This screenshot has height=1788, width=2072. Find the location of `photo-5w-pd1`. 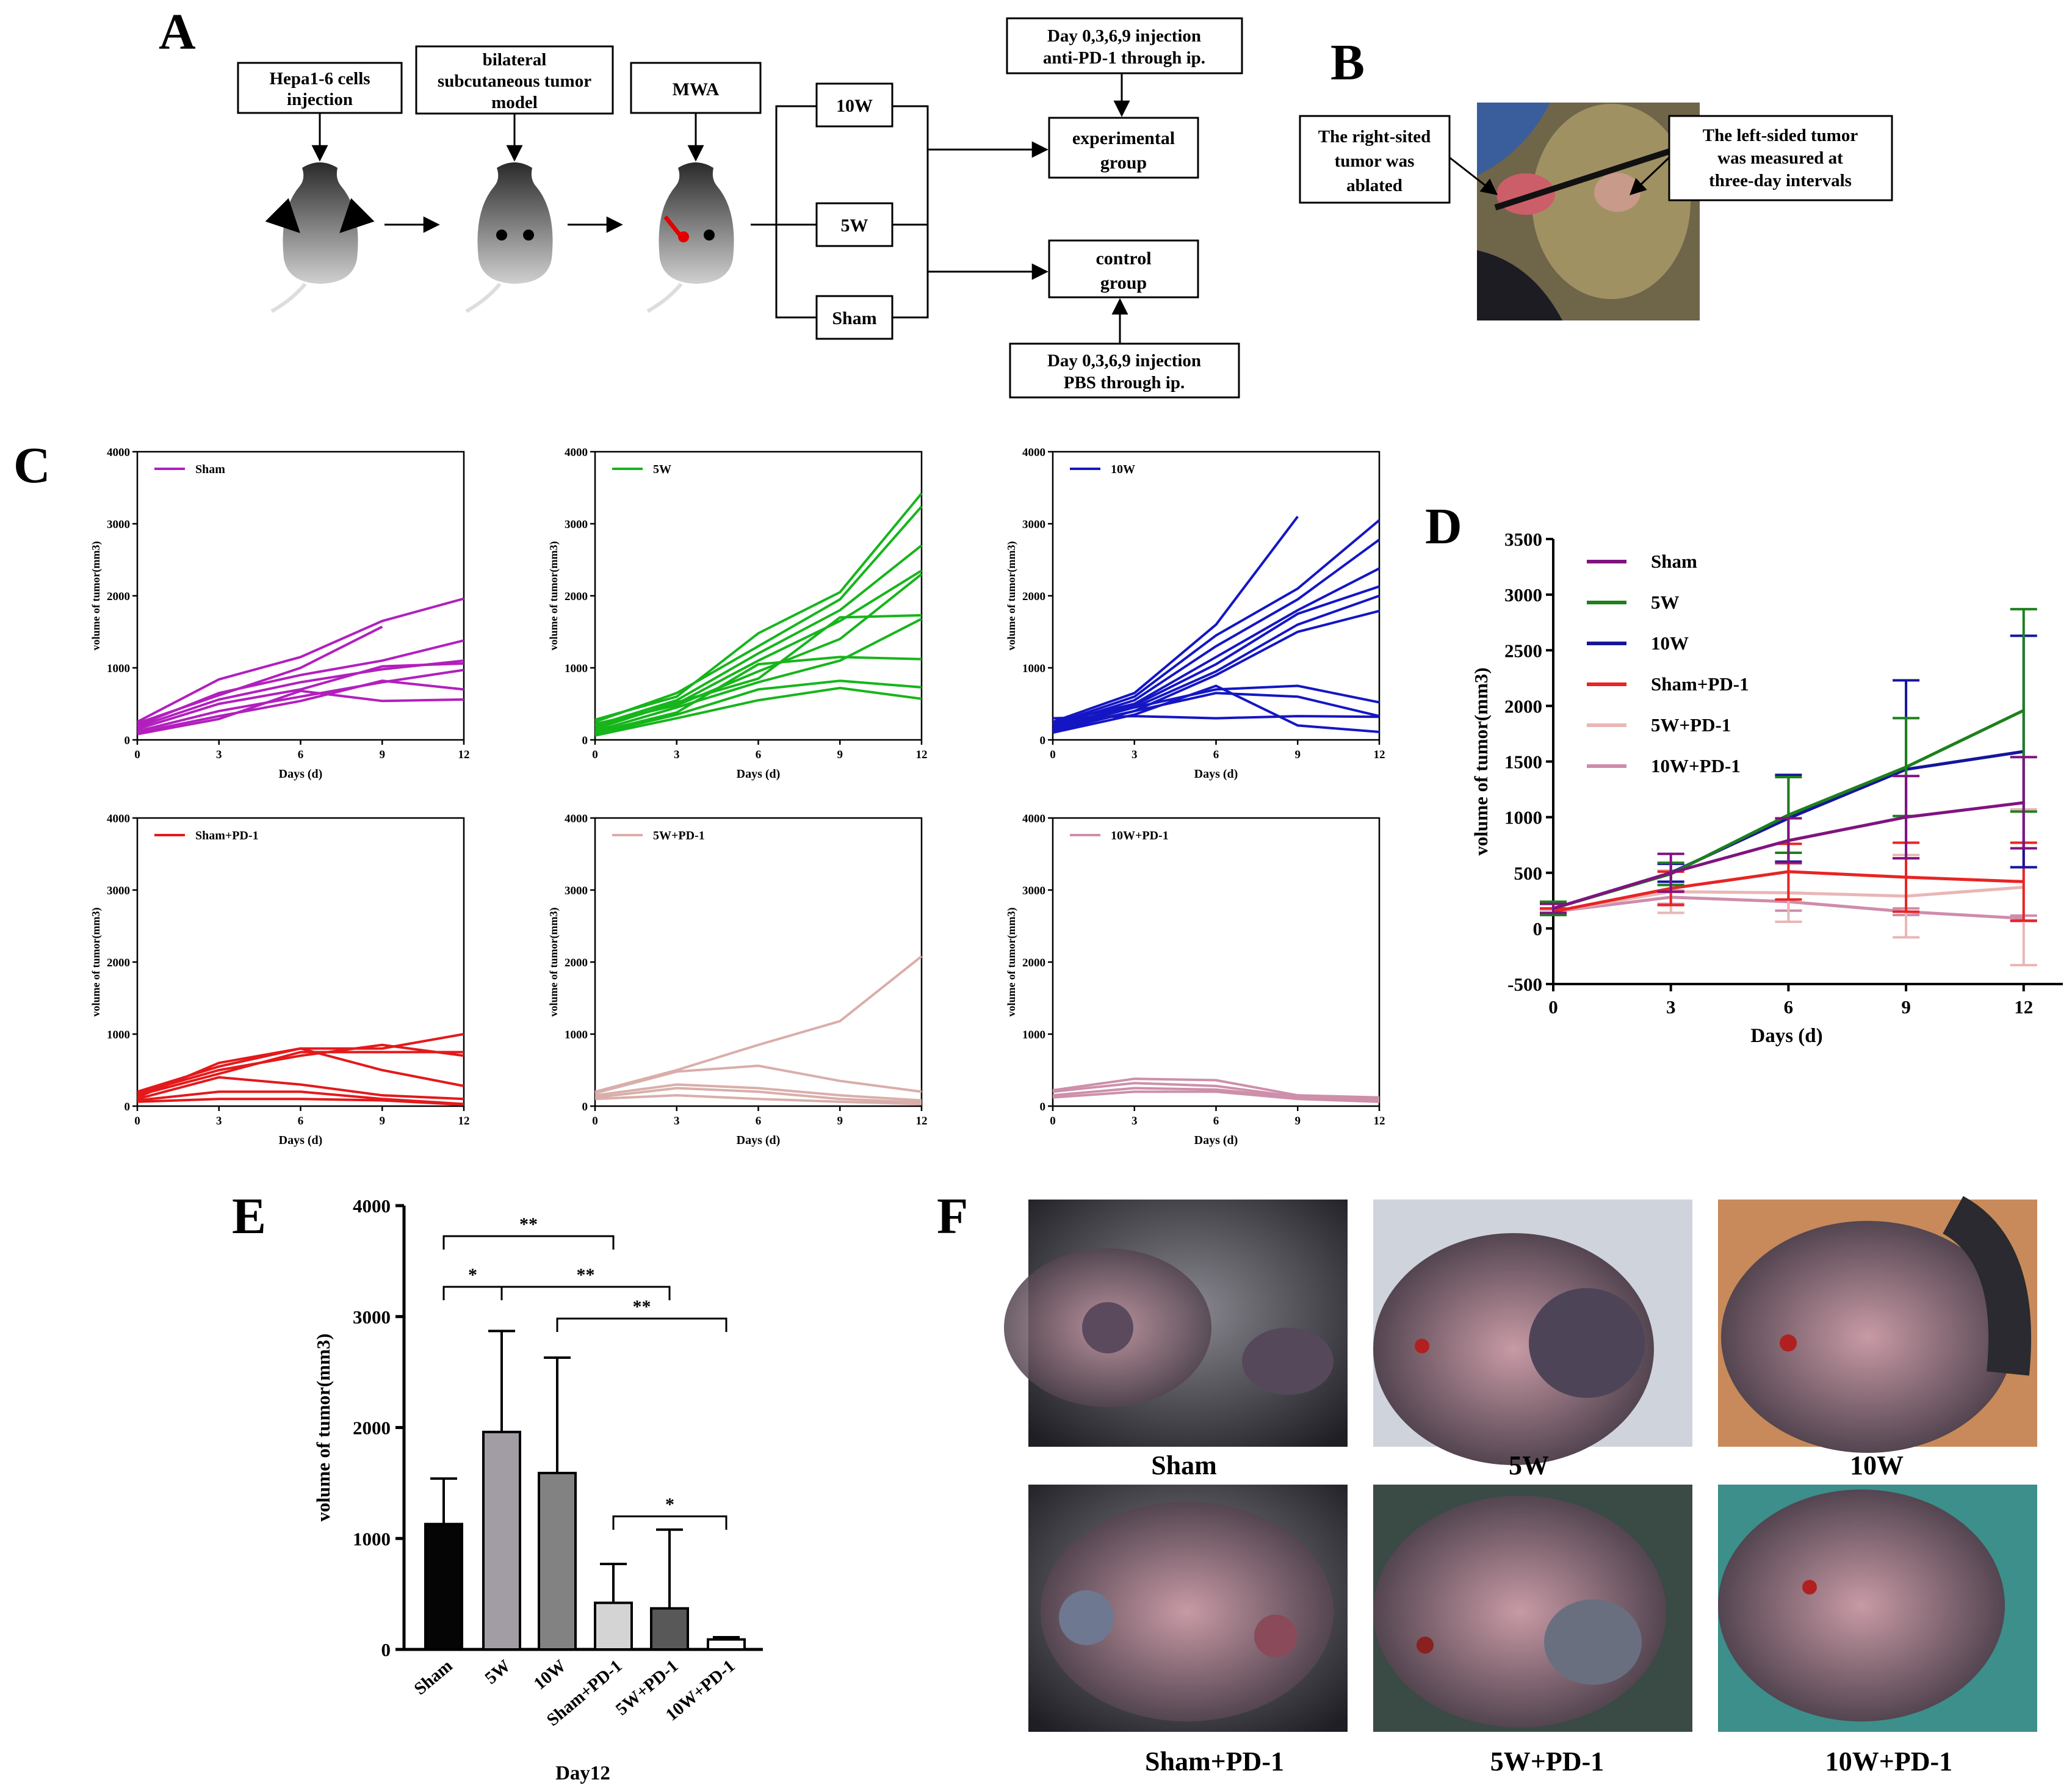

photo-5w-pd1 is located at coordinates (1533, 1609).